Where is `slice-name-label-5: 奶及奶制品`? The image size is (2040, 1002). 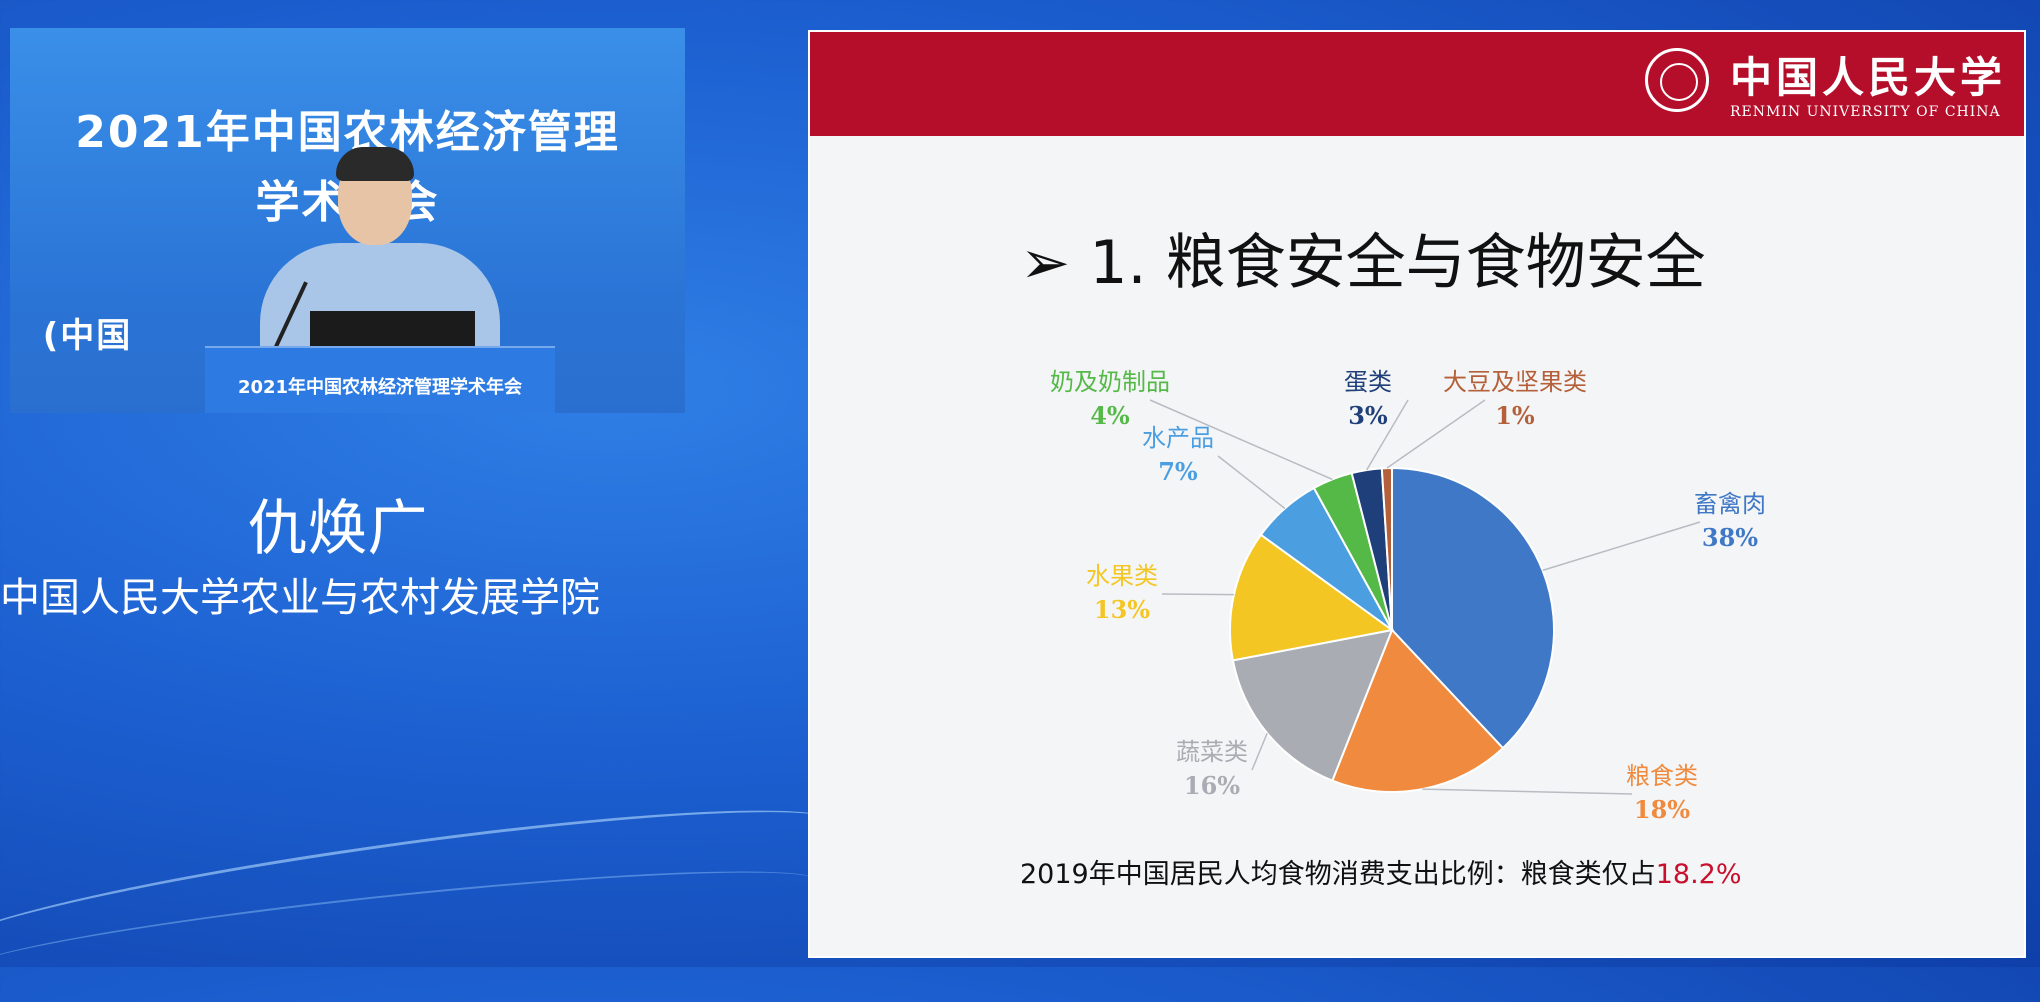 slice-name-label-5: 奶及奶制品 is located at coordinates (1110, 382).